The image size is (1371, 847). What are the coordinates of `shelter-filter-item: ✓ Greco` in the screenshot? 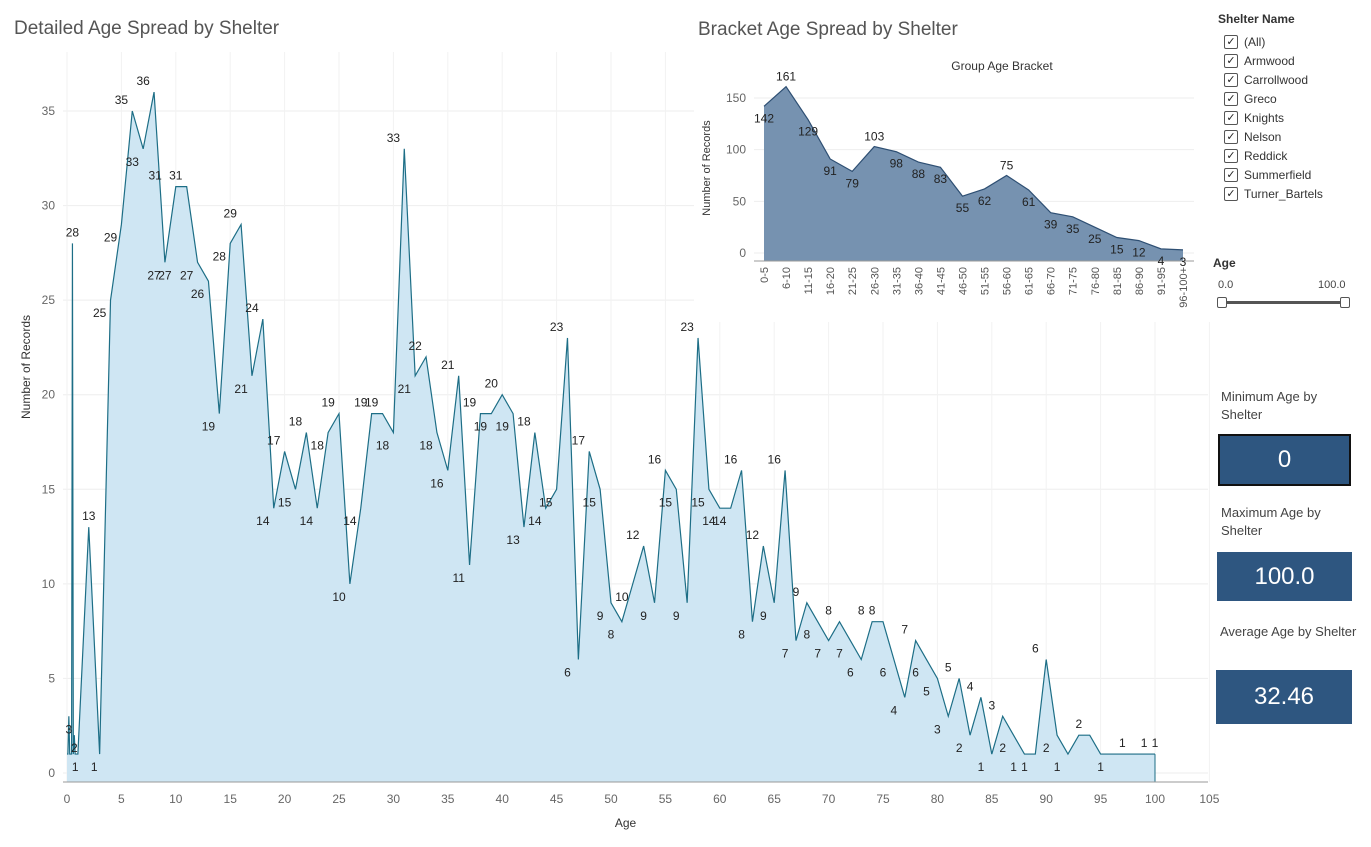 It's located at (1273, 98).